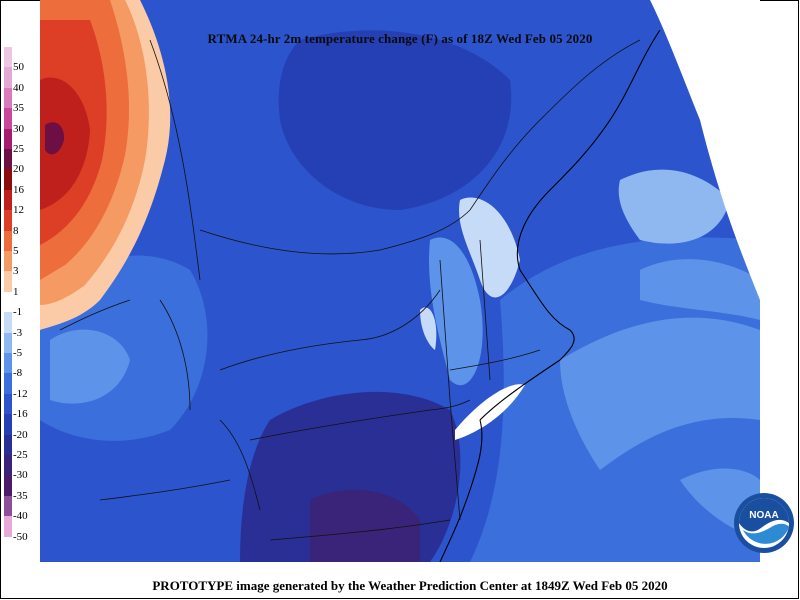 The width and height of the screenshot is (800, 600). I want to click on noaa-logo-text: NOAA, so click(763, 515).